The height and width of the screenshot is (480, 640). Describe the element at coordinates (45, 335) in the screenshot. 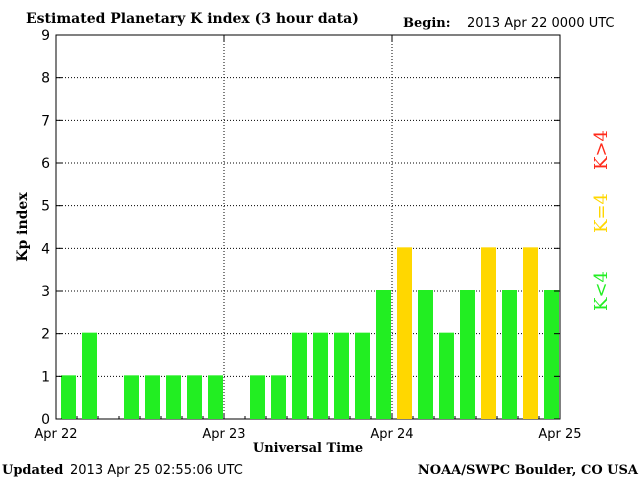

I see `y-tick-label: 2` at that location.